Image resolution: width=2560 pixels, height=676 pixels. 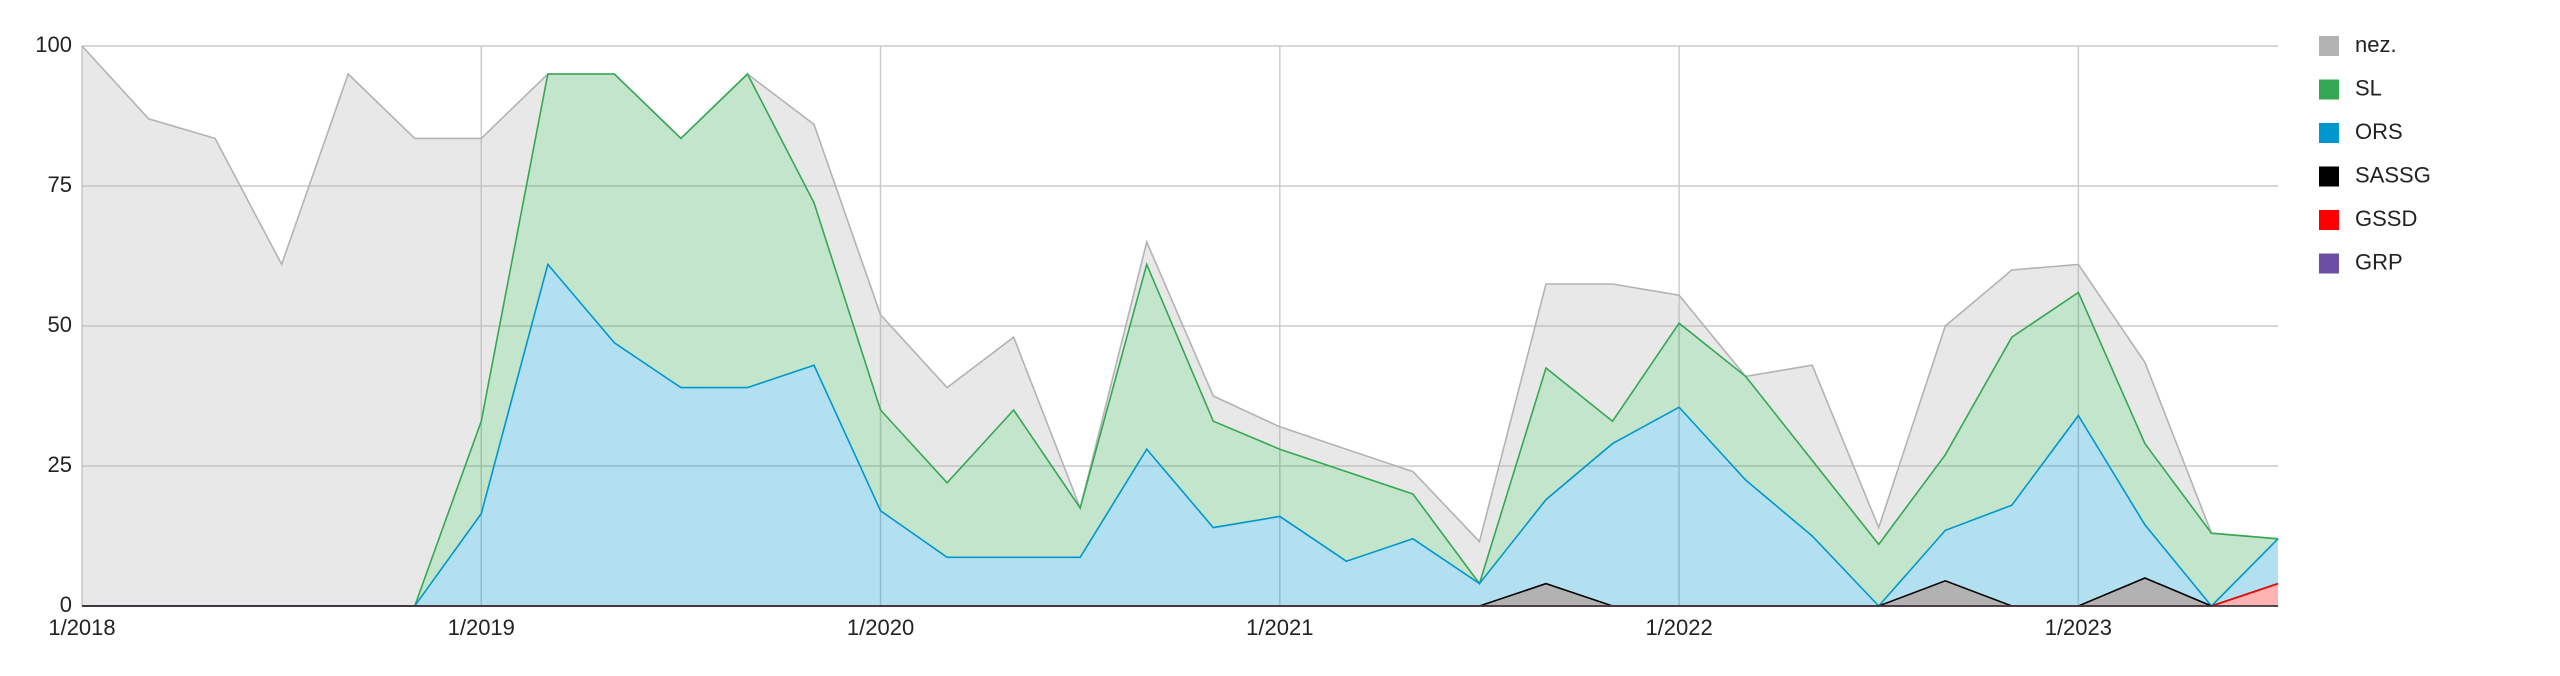 What do you see at coordinates (2393, 174) in the screenshot?
I see `legend-label: SASSG` at bounding box center [2393, 174].